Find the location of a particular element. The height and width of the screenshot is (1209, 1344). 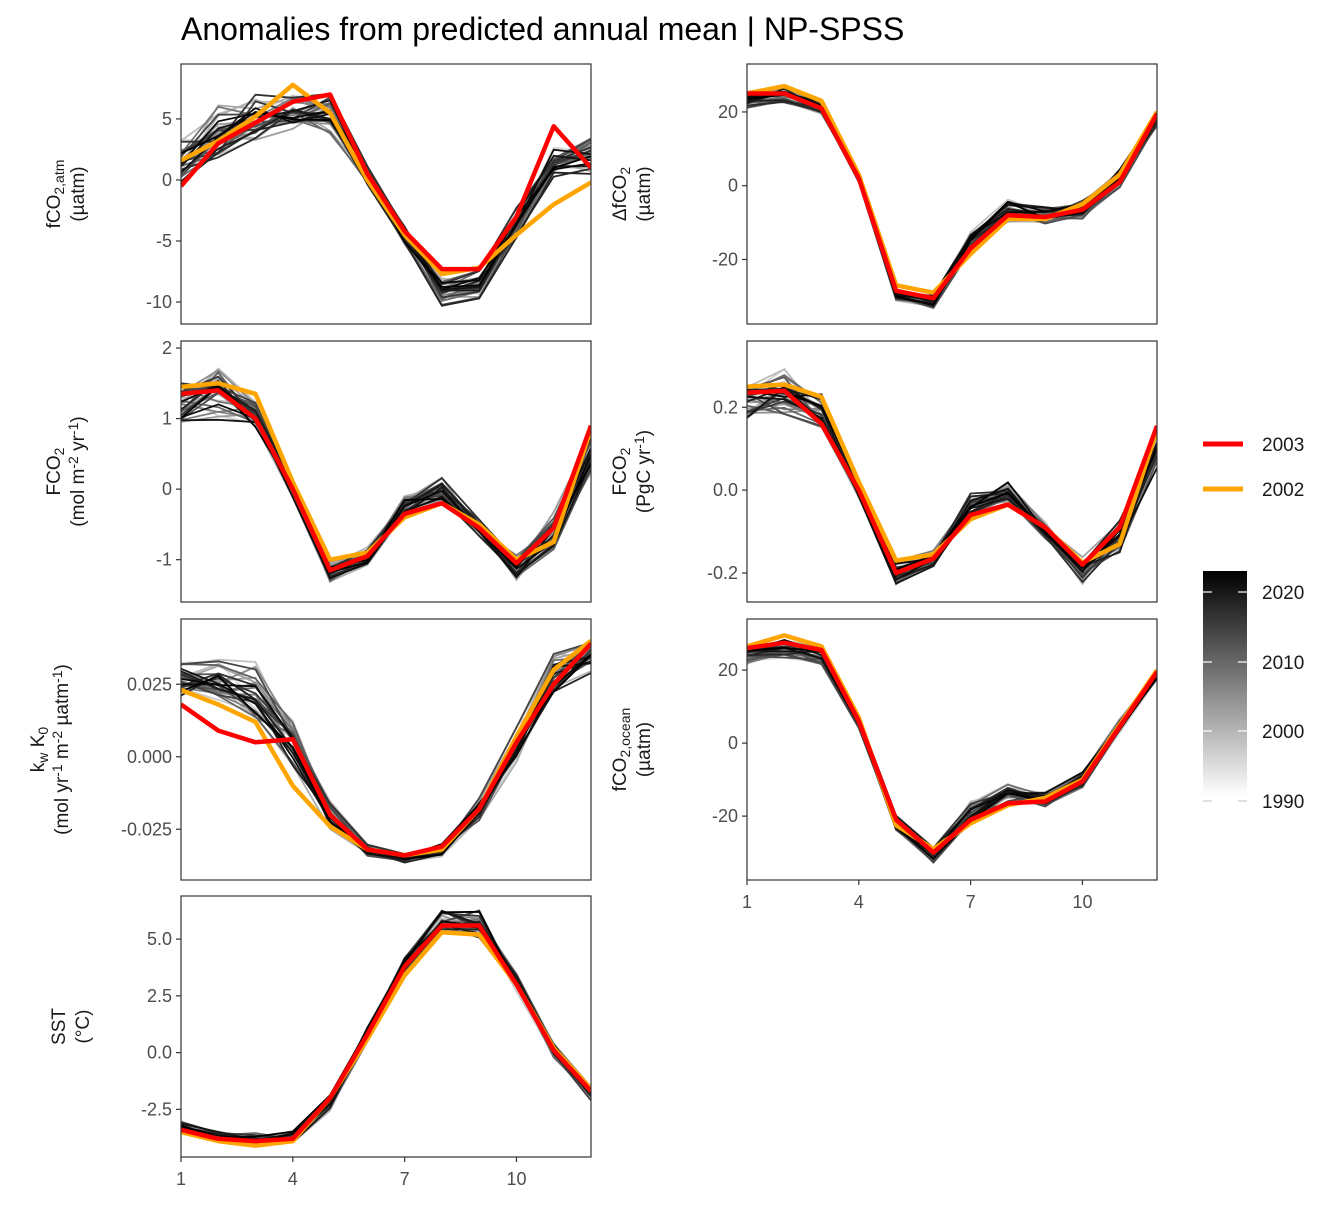

y-tick-label: -2.5 is located at coordinates (156, 1109).